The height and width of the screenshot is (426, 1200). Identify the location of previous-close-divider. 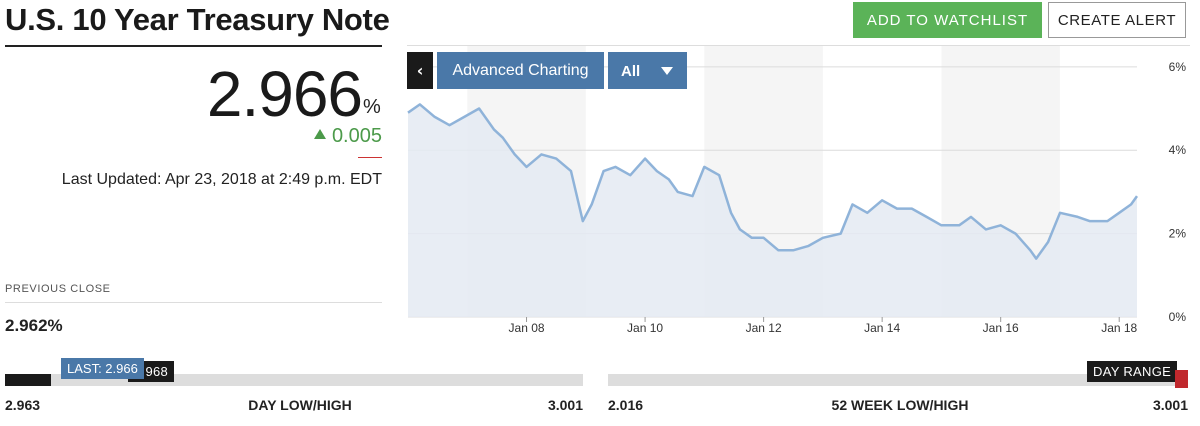
(193, 302).